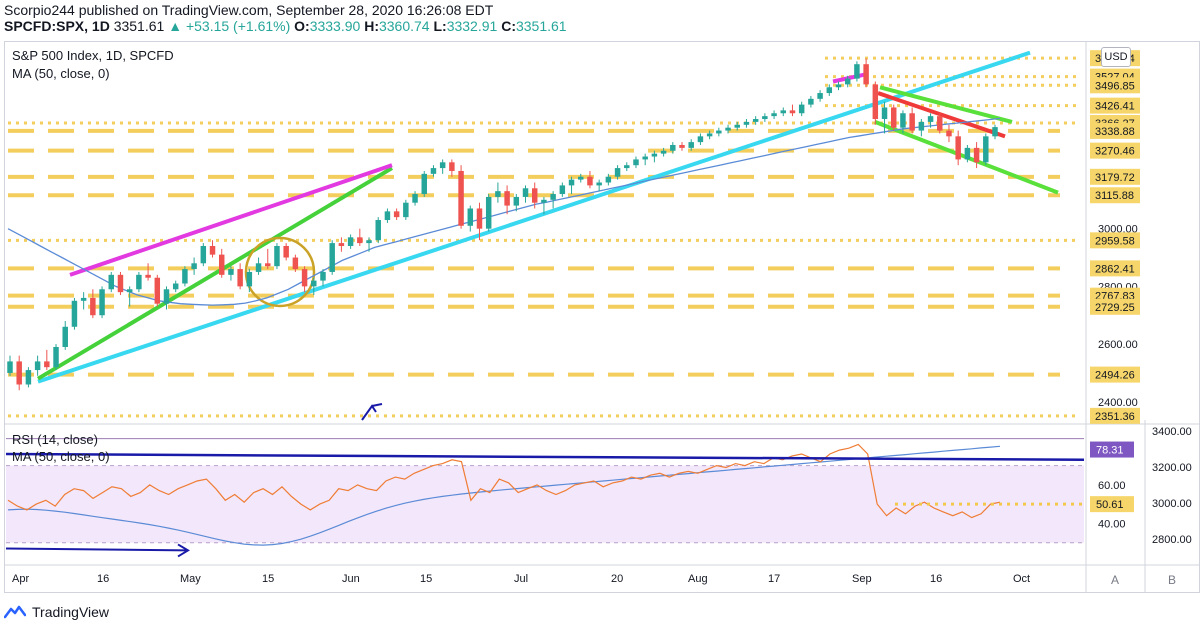 This screenshot has height=629, width=1204. Describe the element at coordinates (1115, 308) in the screenshot. I see `price-label-12: 2729.25` at that location.